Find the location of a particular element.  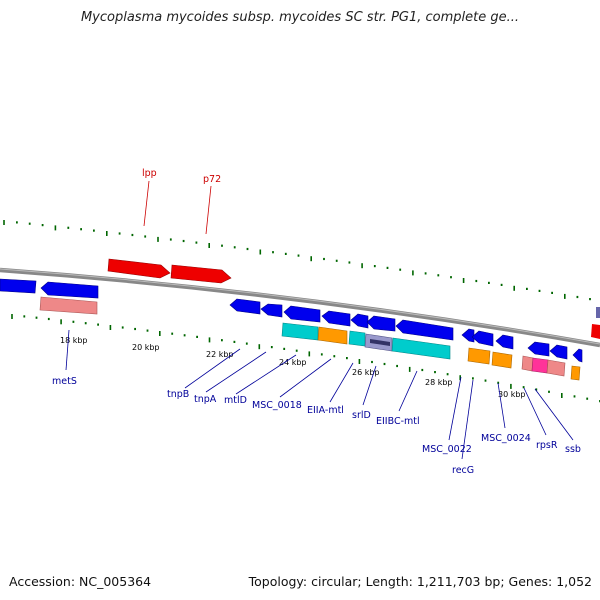

gene-label-srlD: srlD is located at coordinates (361, 415).